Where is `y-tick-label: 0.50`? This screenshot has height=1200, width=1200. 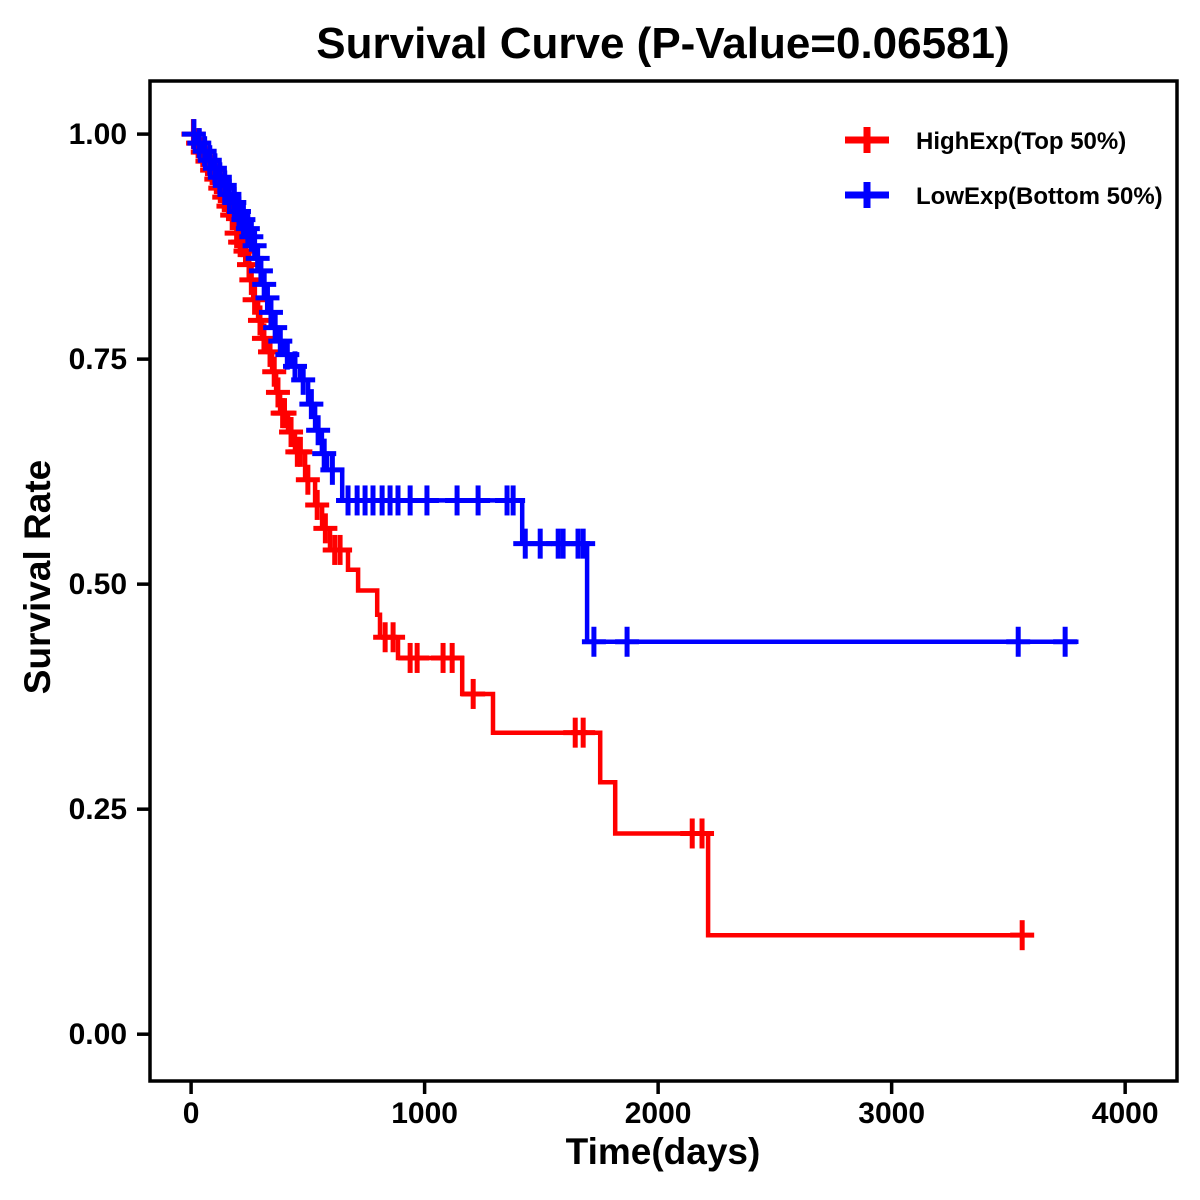 y-tick-label: 0.50 is located at coordinates (98, 584).